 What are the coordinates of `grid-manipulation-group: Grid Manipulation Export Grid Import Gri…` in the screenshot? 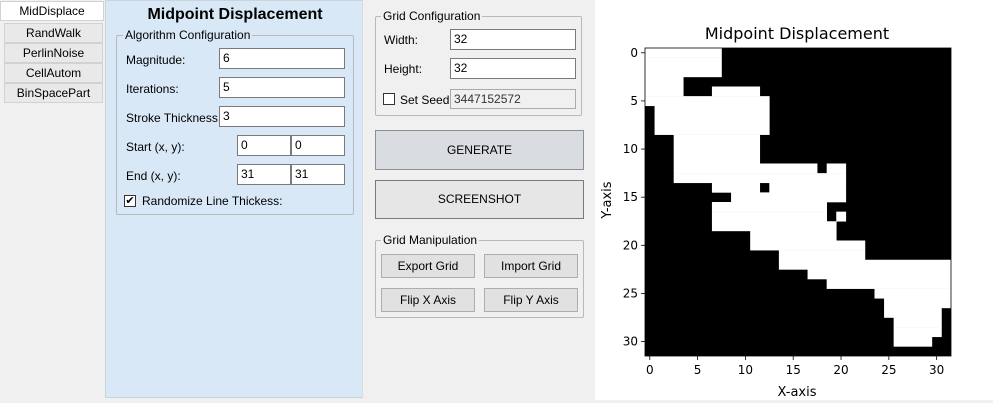 It's located at (479, 275).